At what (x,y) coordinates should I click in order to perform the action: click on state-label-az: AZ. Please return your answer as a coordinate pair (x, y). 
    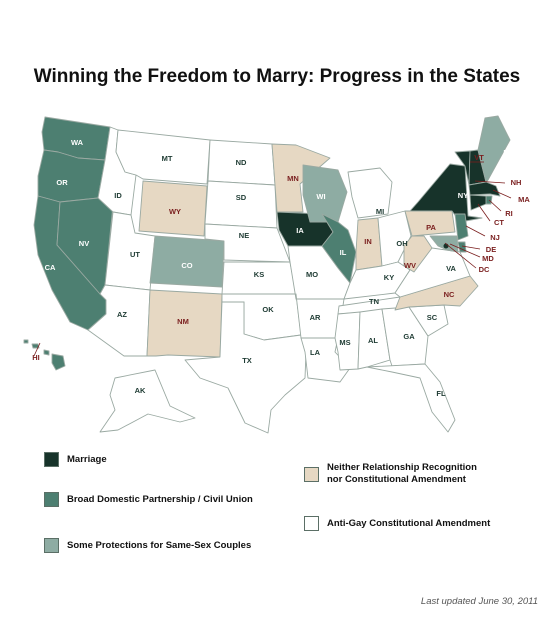
    Looking at the image, I should click on (122, 314).